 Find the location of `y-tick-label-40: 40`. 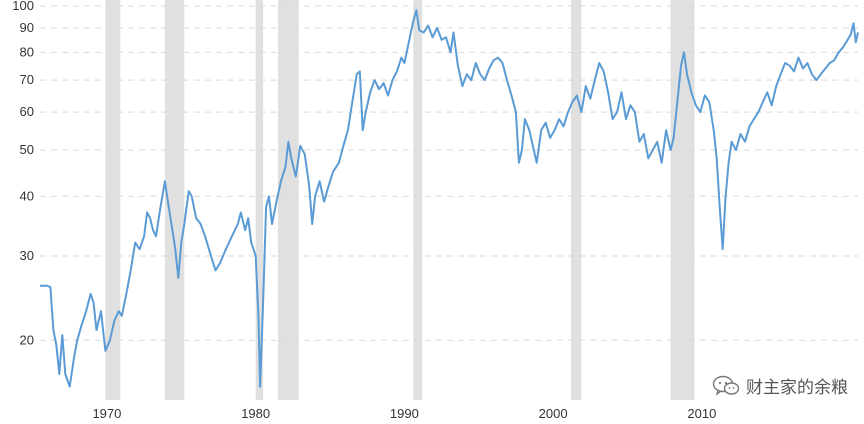

y-tick-label-40: 40 is located at coordinates (27, 195).